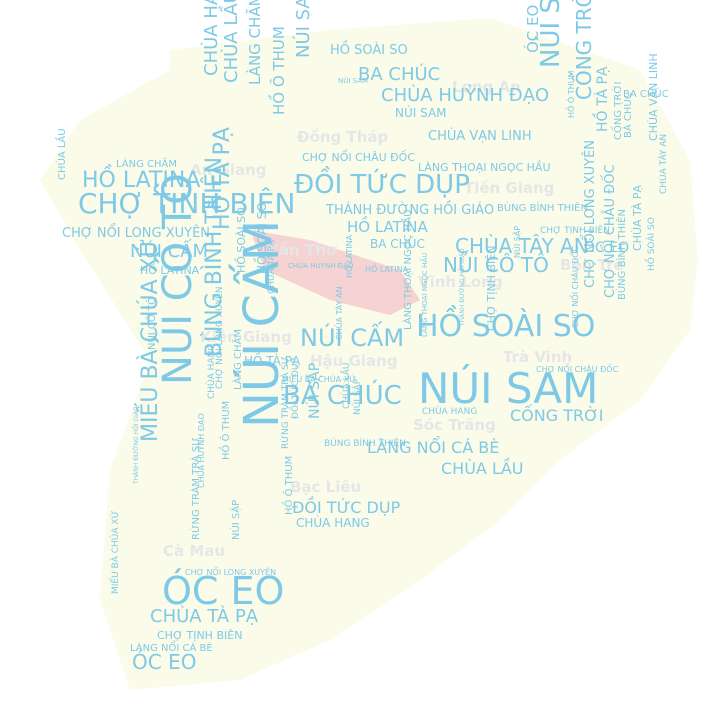 The width and height of the screenshot is (704, 709). I want to click on word-nui-sap-small: NÚI SẬP, so click(236, 519).